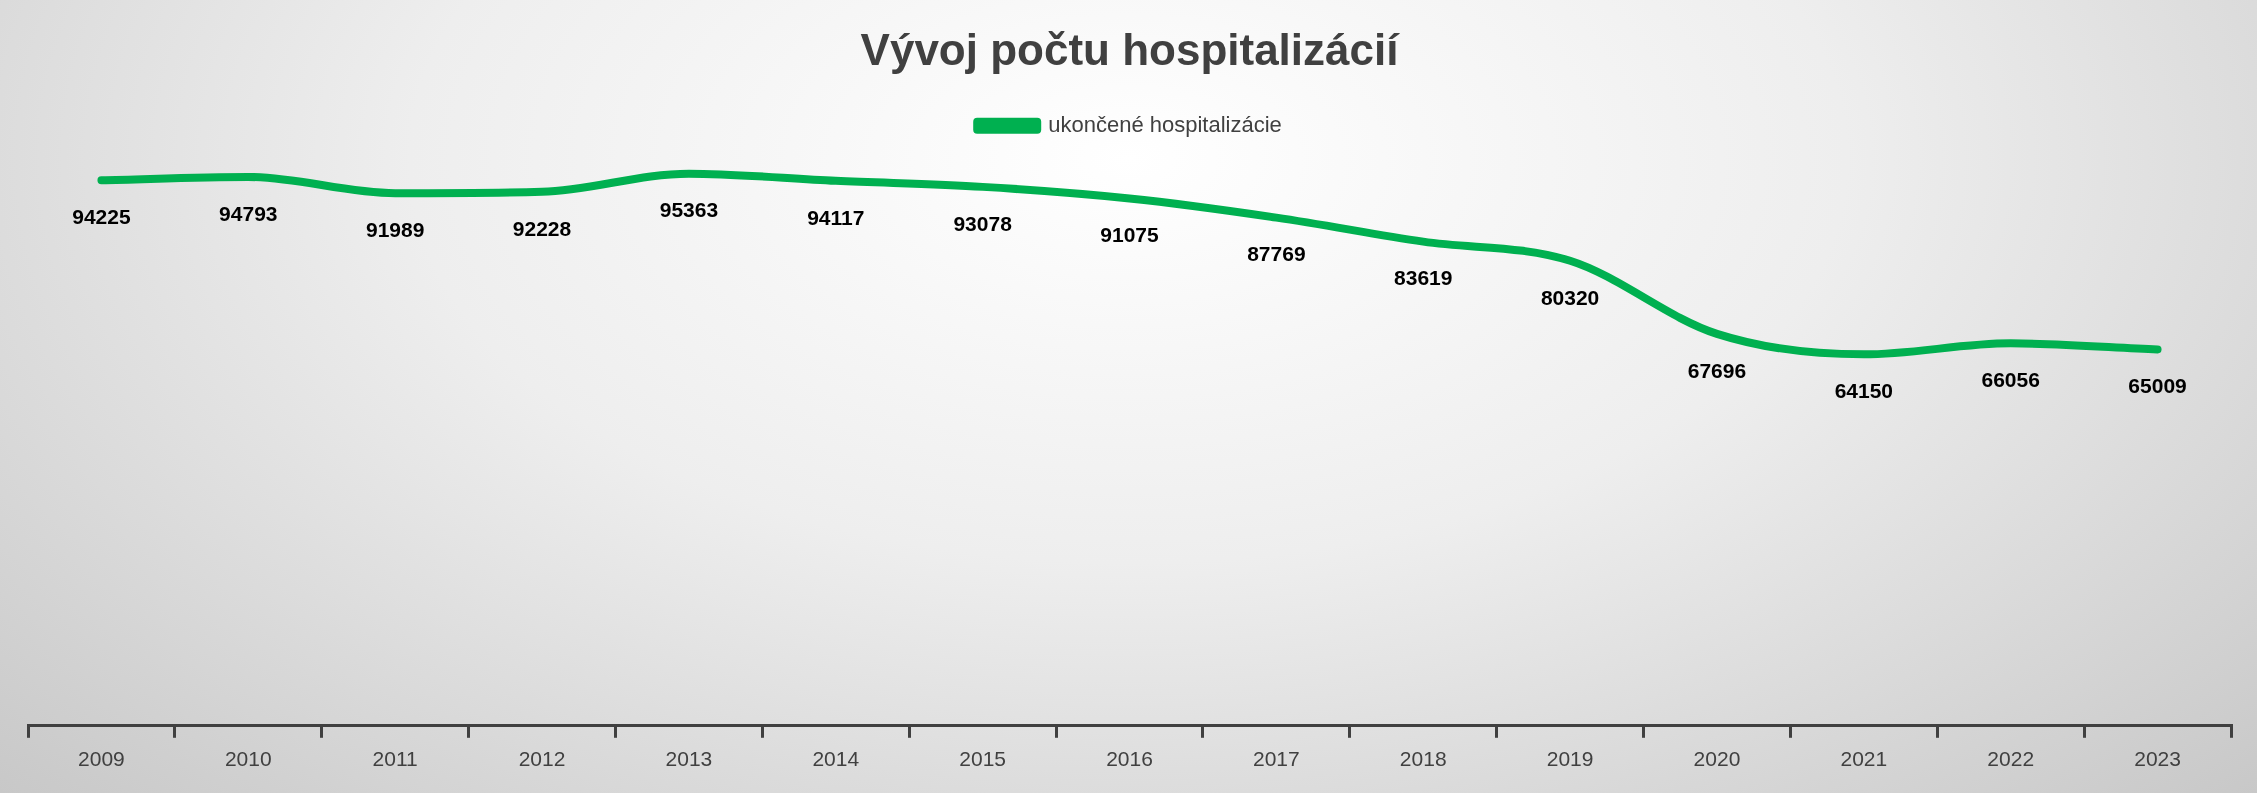  What do you see at coordinates (1276, 759) in the screenshot?
I see `x-tick-label: 2017` at bounding box center [1276, 759].